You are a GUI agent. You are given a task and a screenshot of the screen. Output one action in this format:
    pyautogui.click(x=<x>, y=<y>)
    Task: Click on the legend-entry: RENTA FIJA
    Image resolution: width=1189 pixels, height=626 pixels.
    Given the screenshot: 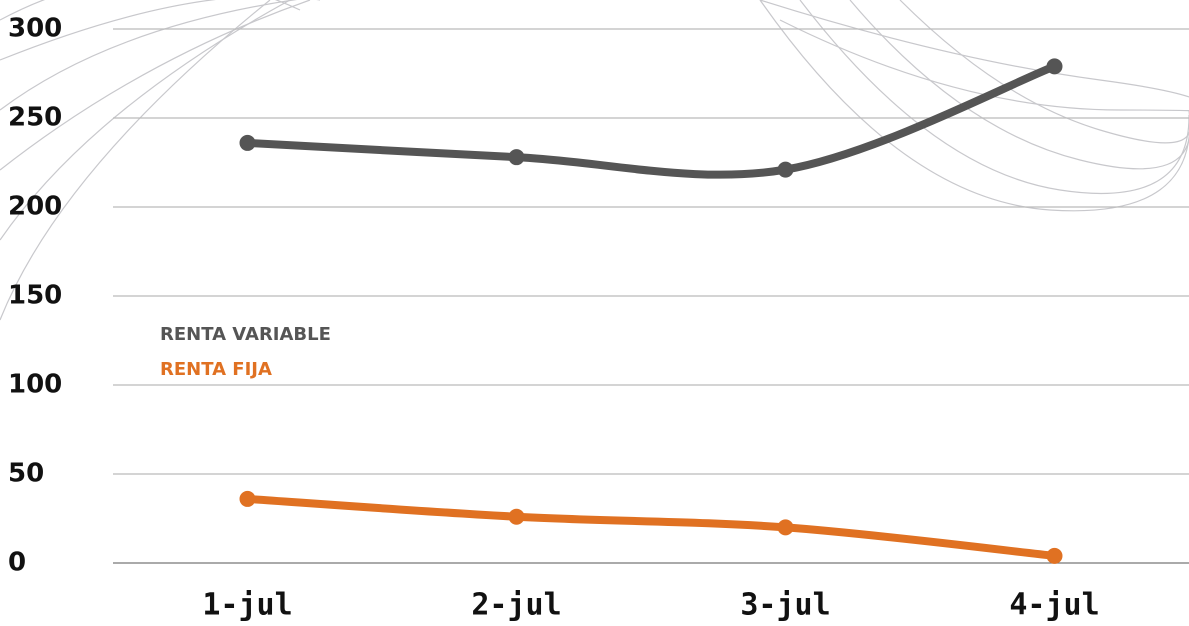 What is the action you would take?
    pyautogui.click(x=216, y=369)
    